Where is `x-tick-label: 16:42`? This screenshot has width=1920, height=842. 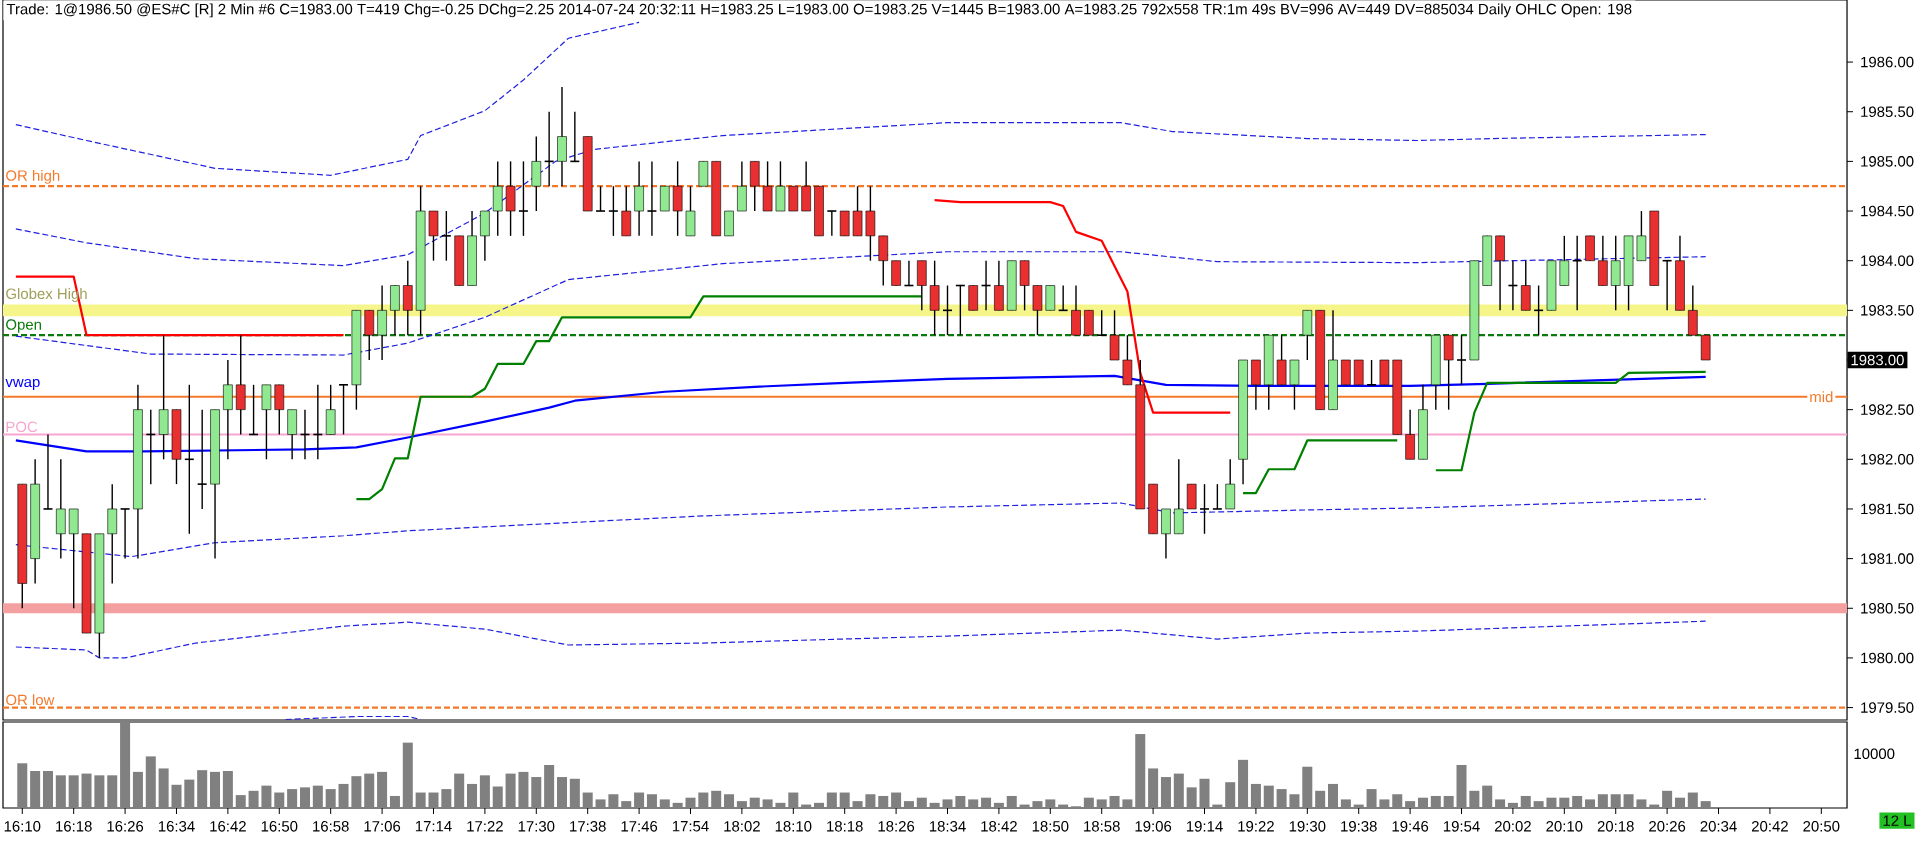 x-tick-label: 16:42 is located at coordinates (228, 826).